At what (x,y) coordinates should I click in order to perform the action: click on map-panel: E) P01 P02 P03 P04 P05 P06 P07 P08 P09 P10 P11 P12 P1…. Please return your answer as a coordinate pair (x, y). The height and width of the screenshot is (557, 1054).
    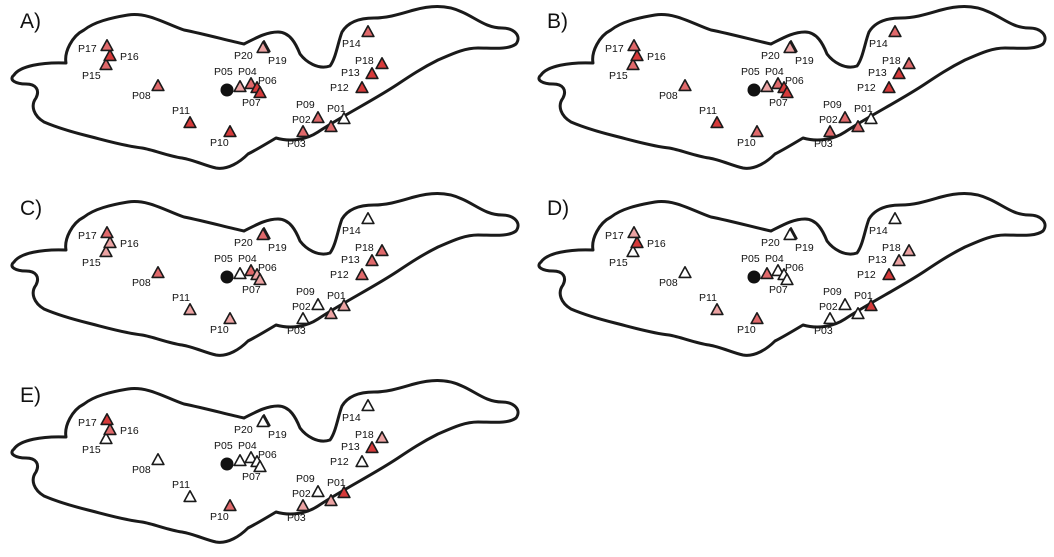
    Looking at the image, I should click on (265, 461).